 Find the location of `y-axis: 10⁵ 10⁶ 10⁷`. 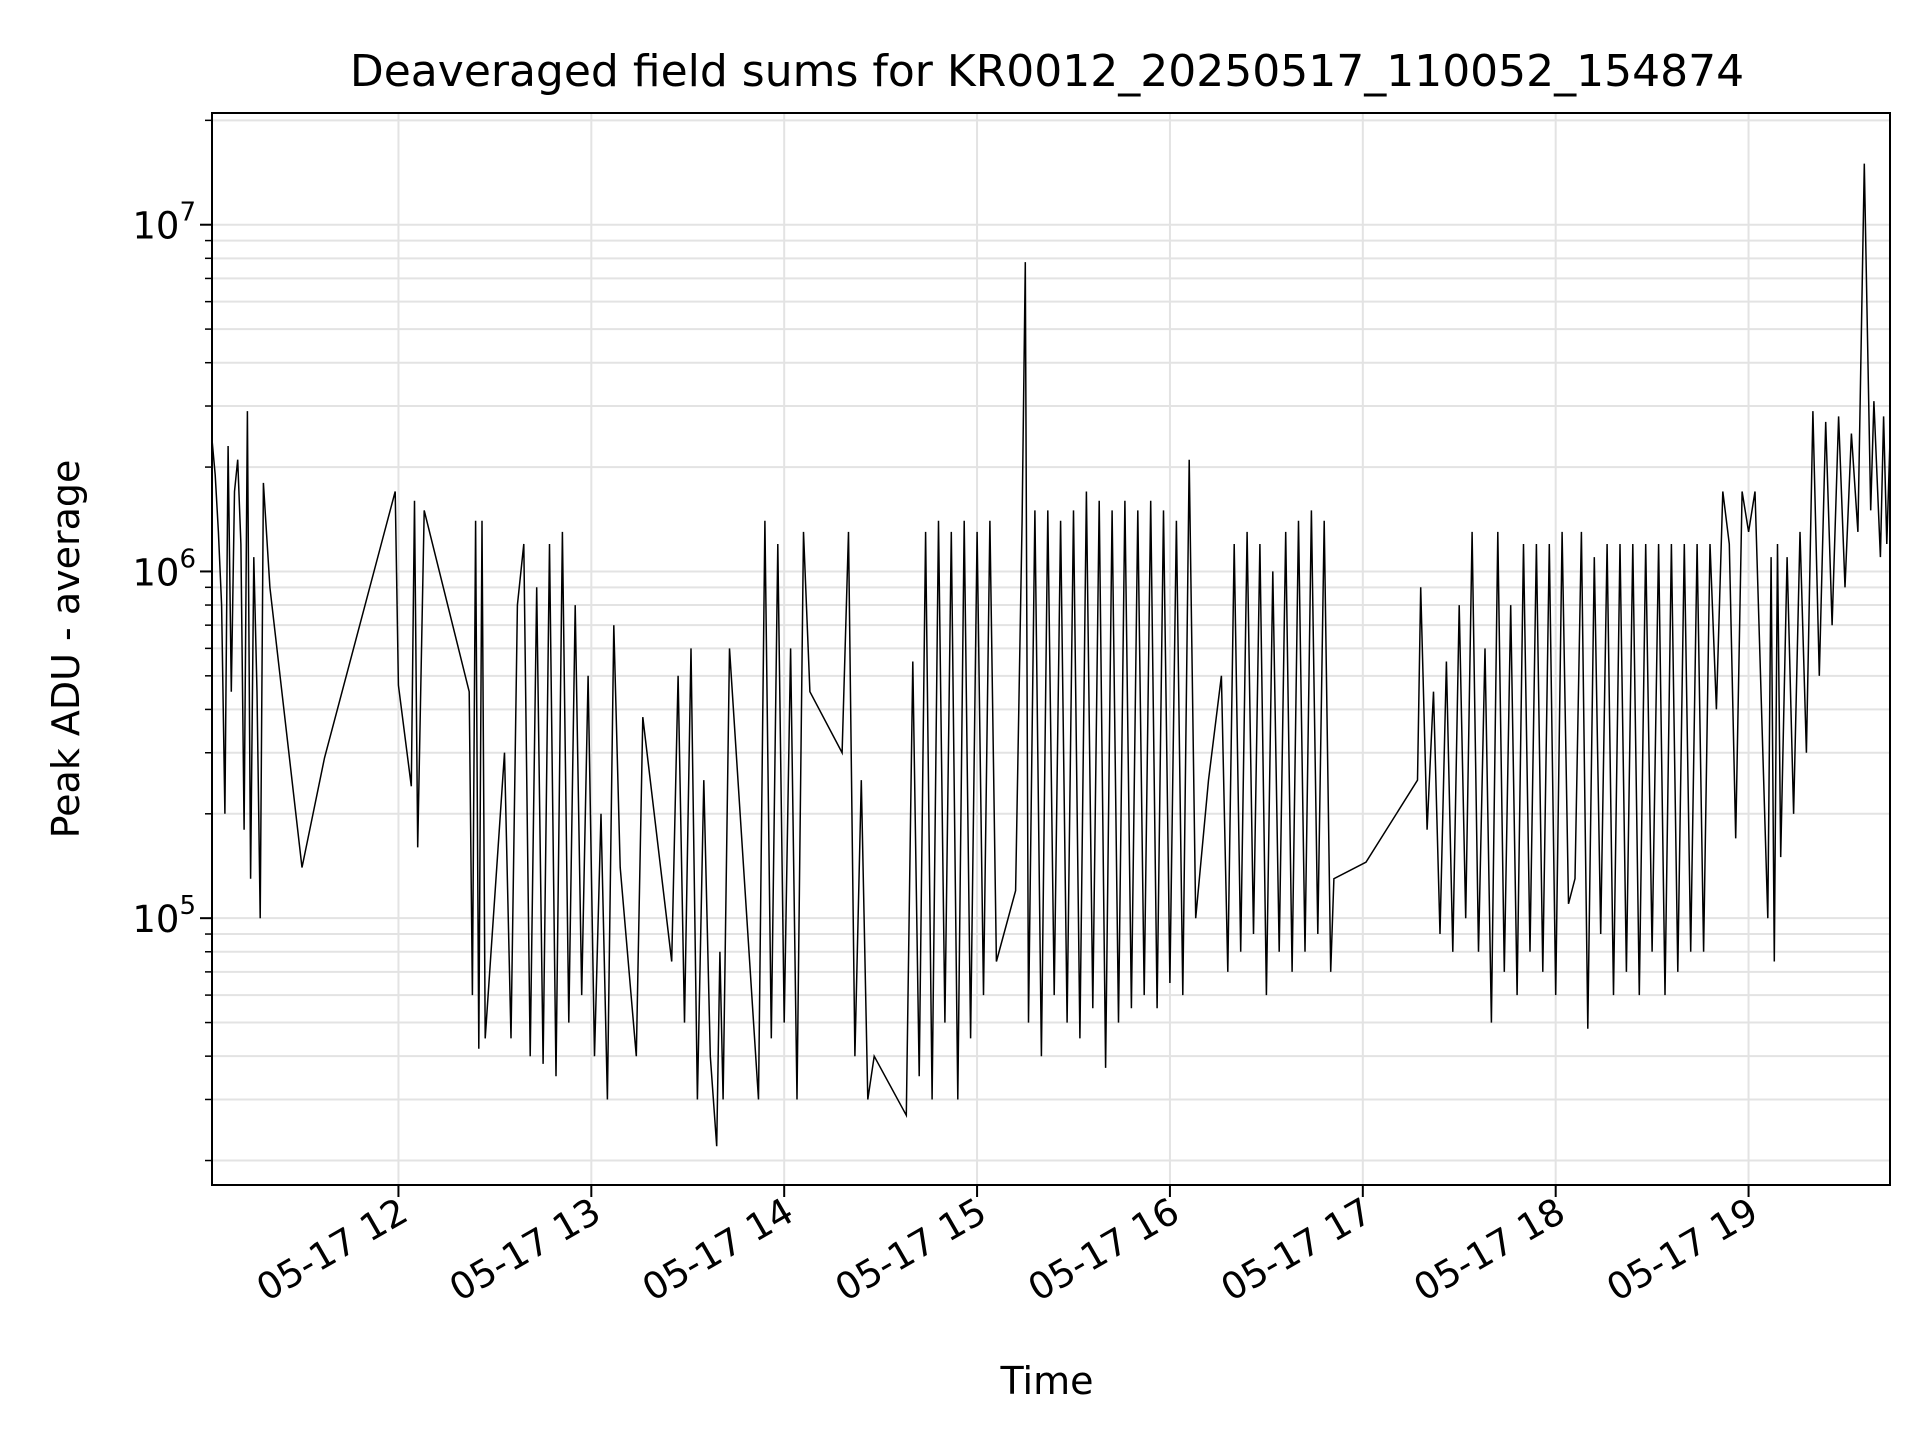

y-axis: 10⁵ 10⁶ 10⁷ is located at coordinates (172, 640).